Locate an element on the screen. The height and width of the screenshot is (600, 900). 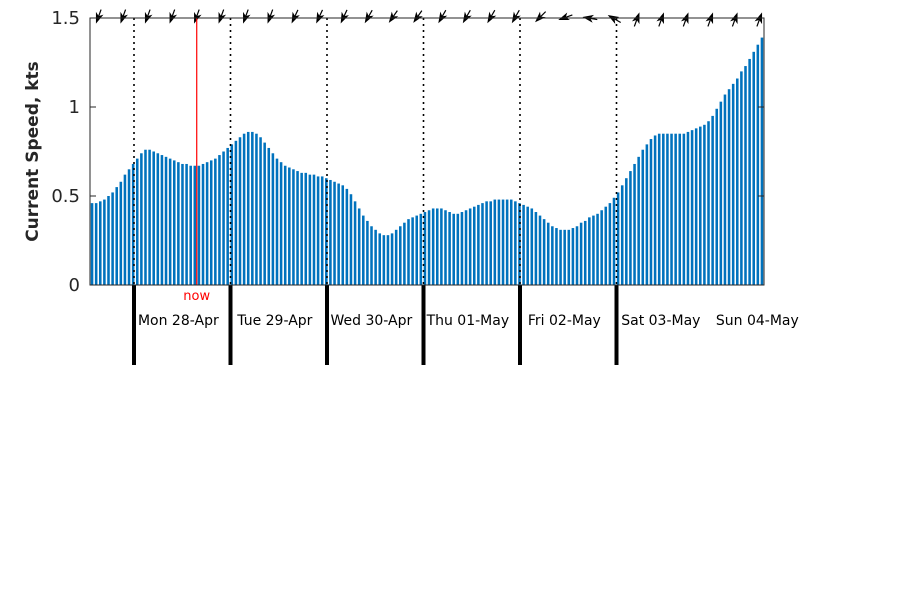
day-label: Mon 28-Apr is located at coordinates (178, 321).